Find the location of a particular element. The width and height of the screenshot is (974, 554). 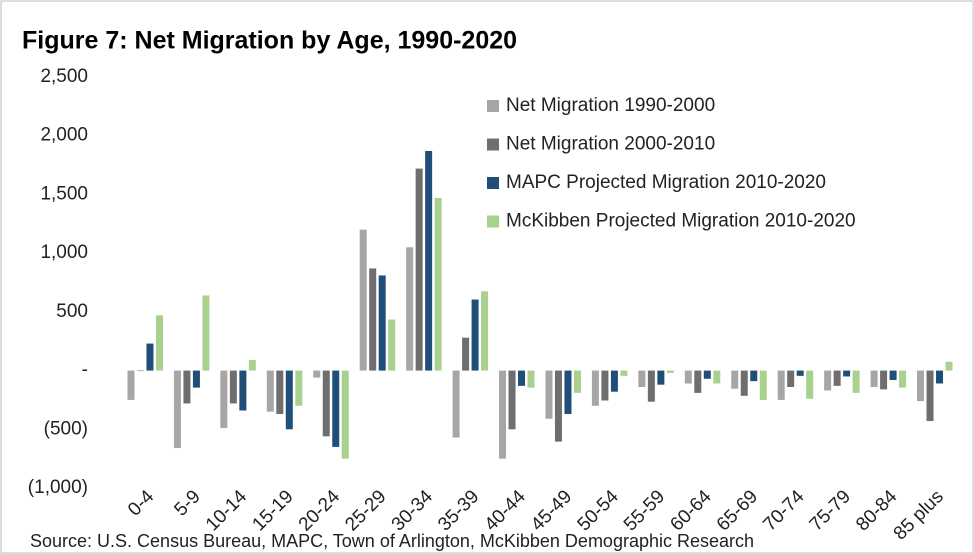

y-tick-label: 2,500 is located at coordinates (64, 76).